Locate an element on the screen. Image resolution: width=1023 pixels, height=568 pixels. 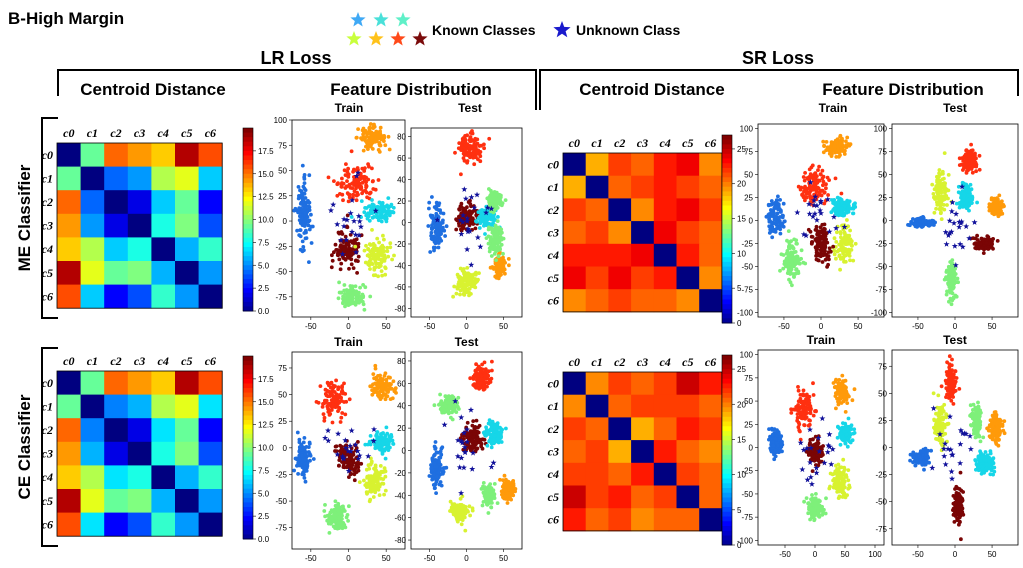
colorbar-tick-label: 7.5 is located at coordinates (264, 470).